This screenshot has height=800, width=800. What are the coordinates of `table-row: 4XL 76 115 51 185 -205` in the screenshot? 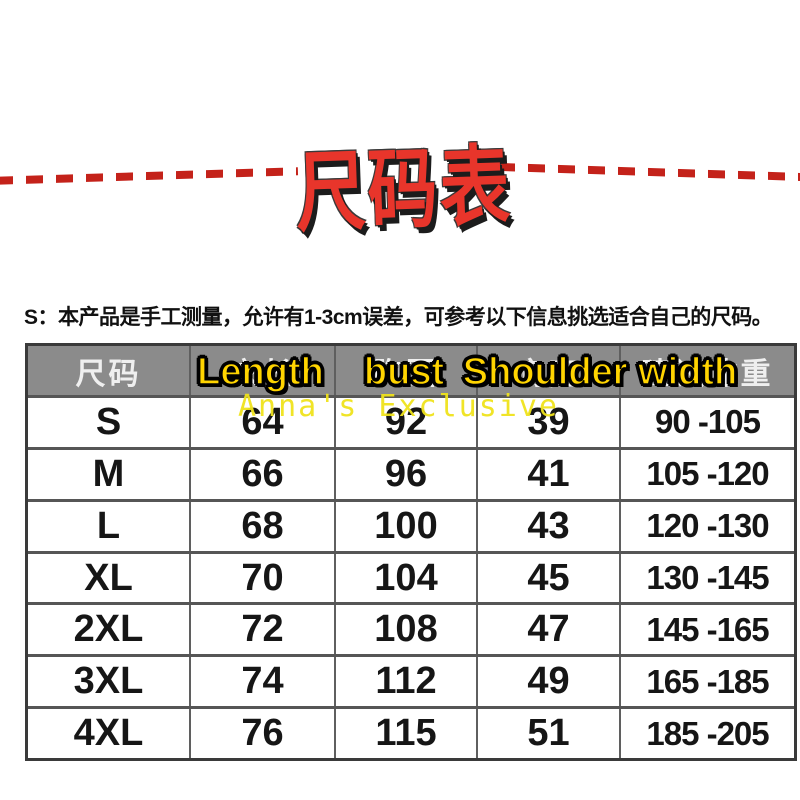 It's located at (411, 734).